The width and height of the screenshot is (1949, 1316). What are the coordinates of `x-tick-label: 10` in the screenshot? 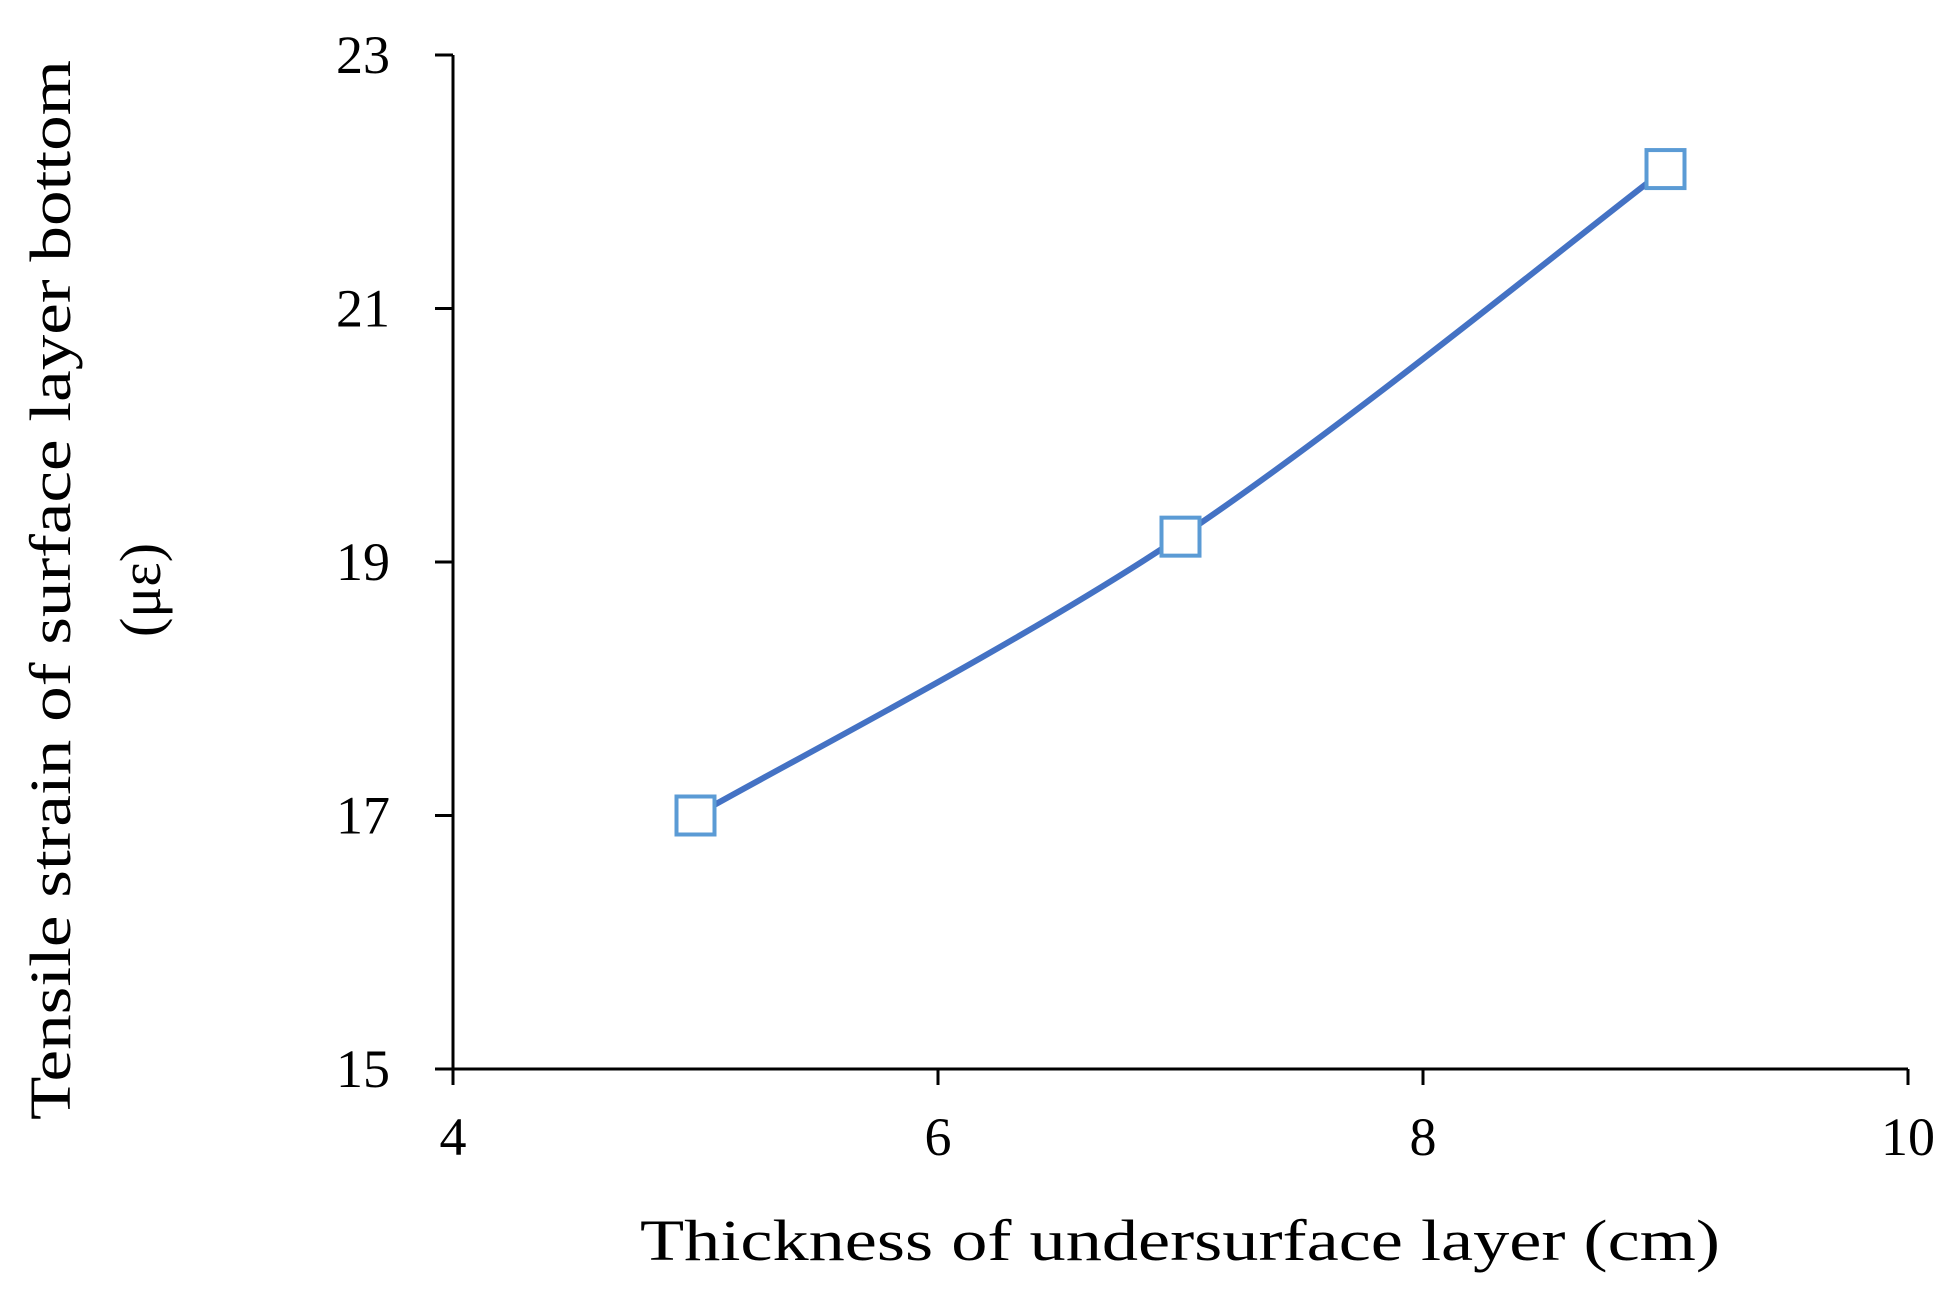 It's located at (1908, 1137).